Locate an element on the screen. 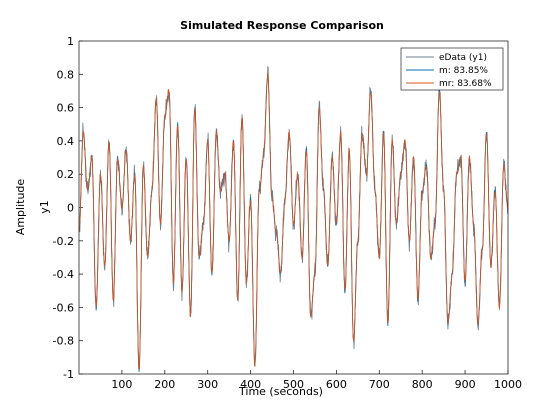  y-tick-label: -0.6 is located at coordinates (63, 307).